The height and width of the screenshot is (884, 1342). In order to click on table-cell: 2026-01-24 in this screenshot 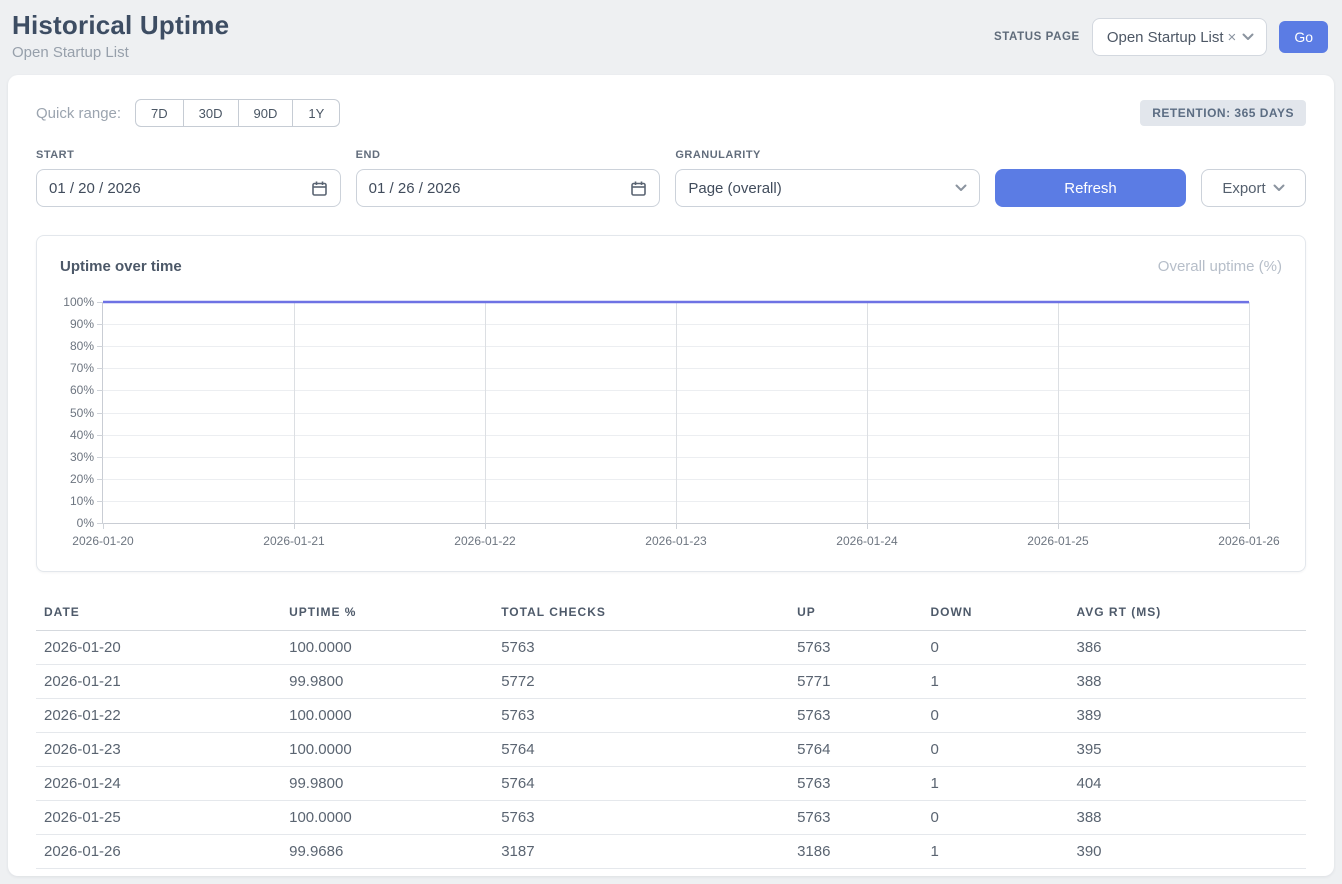, I will do `click(159, 783)`.